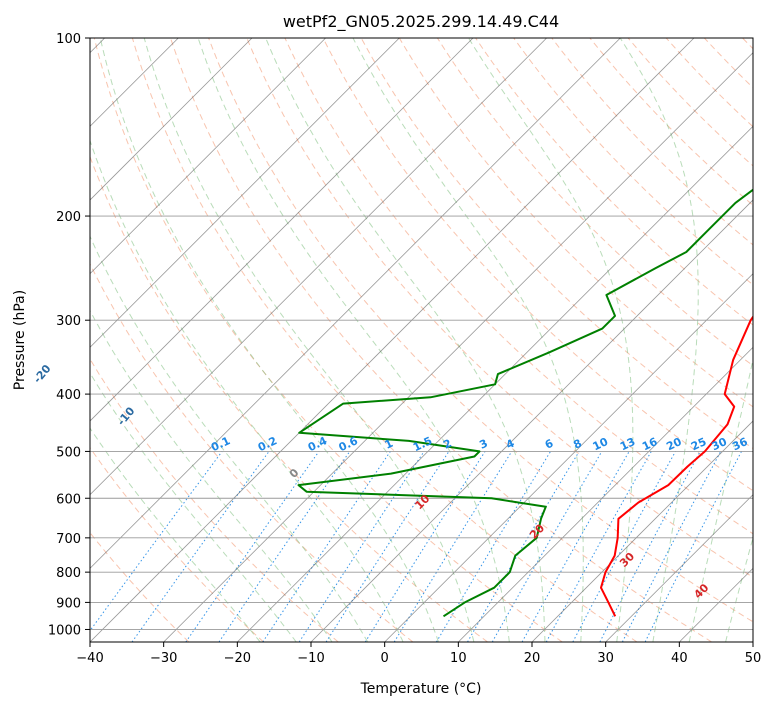 The width and height of the screenshot is (775, 708). What do you see at coordinates (421, 689) in the screenshot?
I see `x-axis-title: Temperature (°C)` at bounding box center [421, 689].